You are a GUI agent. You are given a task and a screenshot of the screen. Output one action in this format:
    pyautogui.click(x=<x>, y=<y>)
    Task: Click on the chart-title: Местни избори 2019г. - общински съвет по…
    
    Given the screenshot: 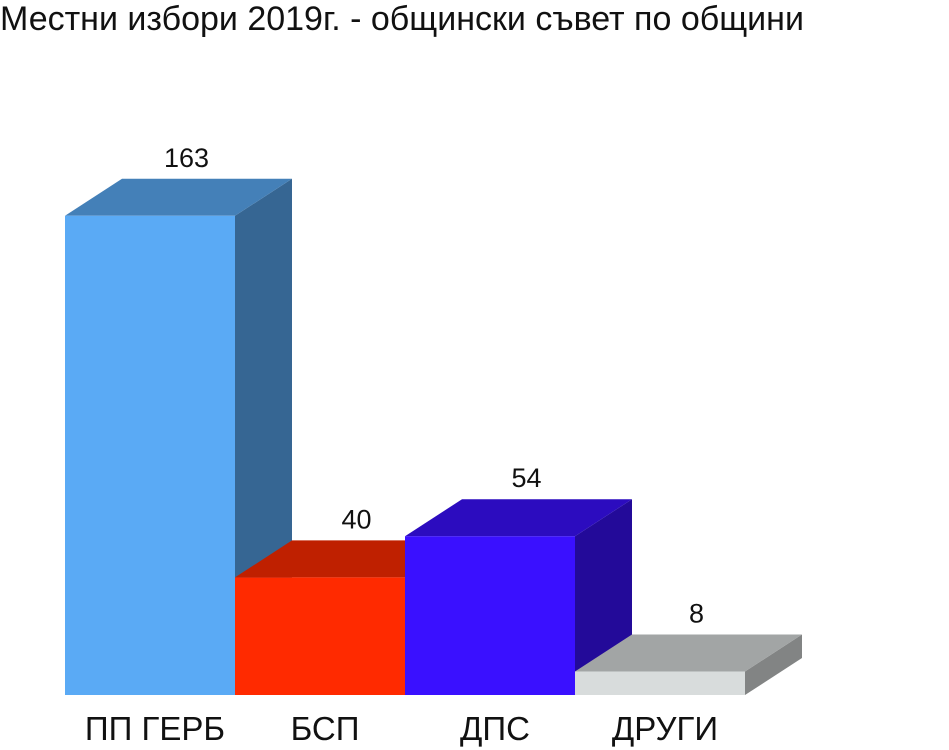 What is the action you would take?
    pyautogui.click(x=402, y=19)
    